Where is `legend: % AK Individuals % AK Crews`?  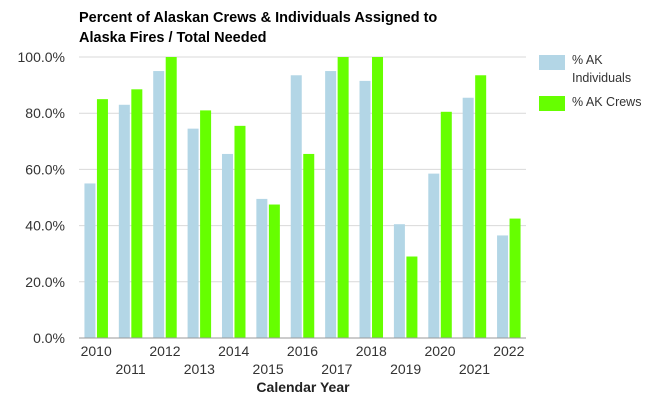 legend: % AK Individuals % AK Crews is located at coordinates (590, 82).